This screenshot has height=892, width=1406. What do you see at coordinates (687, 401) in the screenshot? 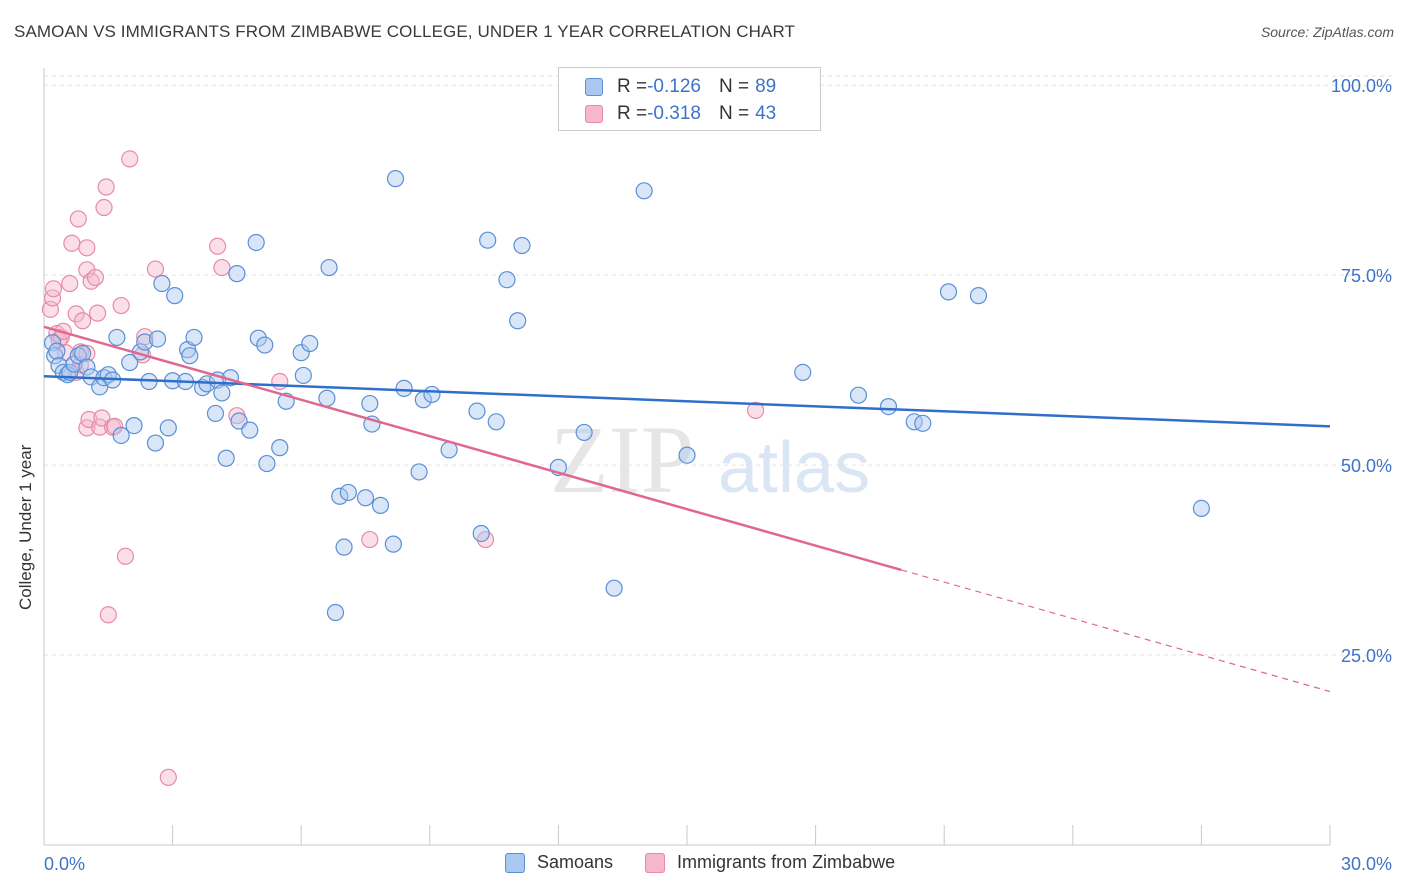
I see `trend-line-samoans` at bounding box center [687, 401].